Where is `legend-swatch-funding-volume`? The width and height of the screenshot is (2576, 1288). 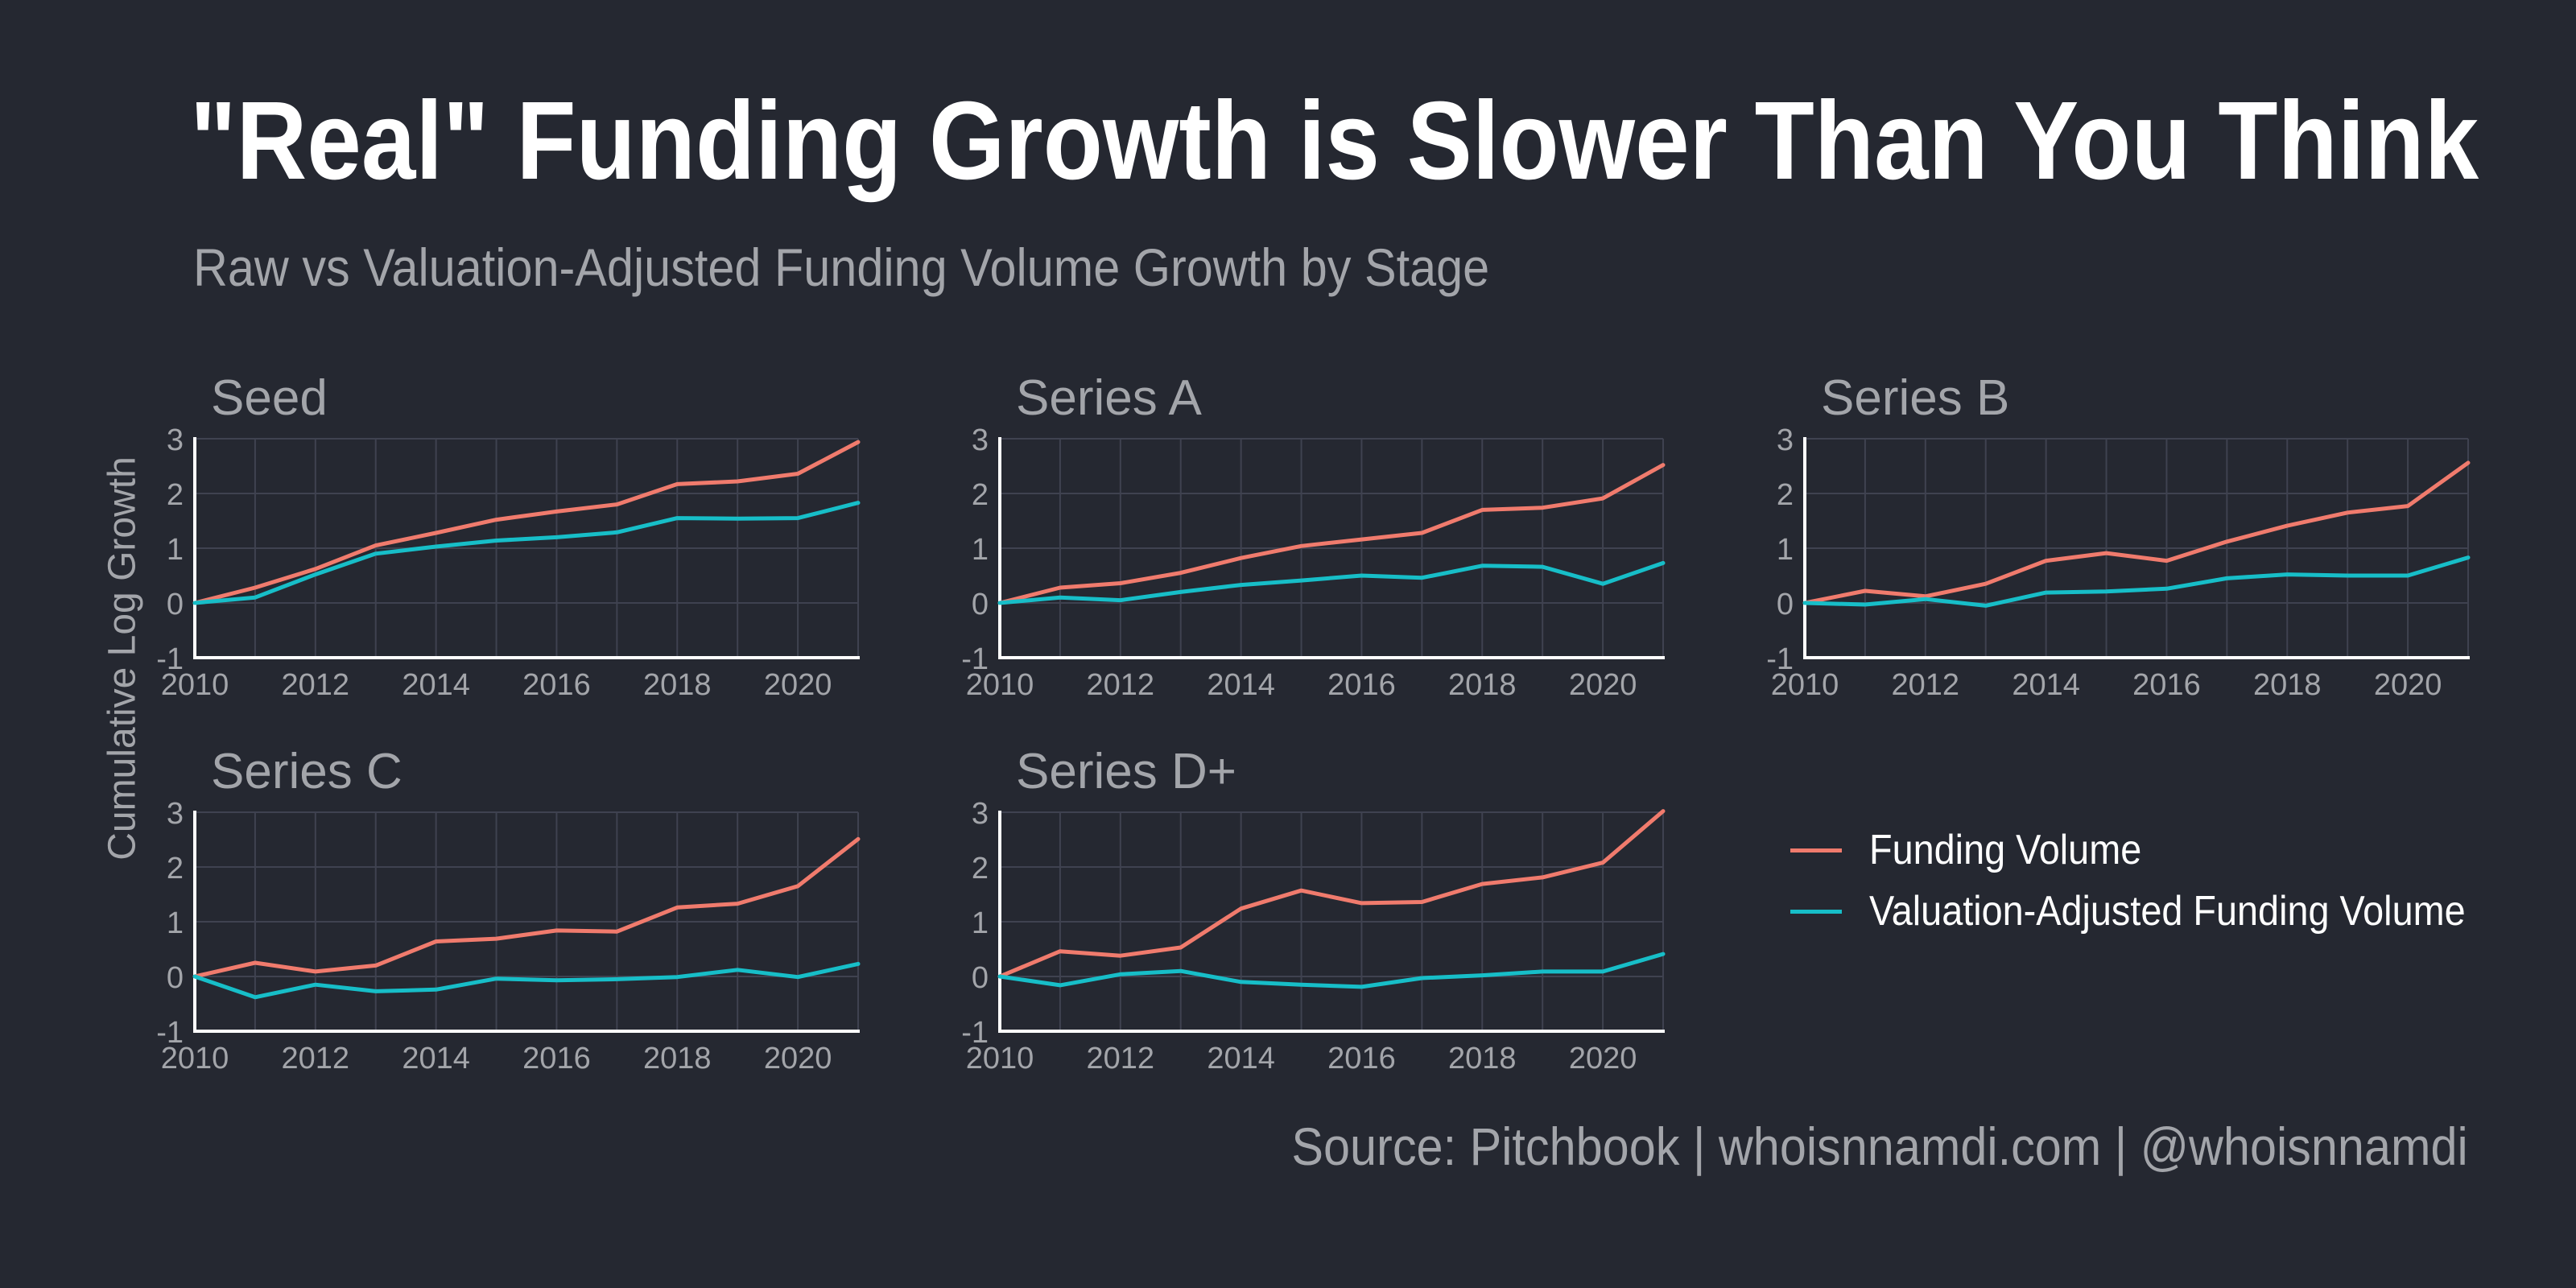
legend-swatch-funding-volume is located at coordinates (1816, 850).